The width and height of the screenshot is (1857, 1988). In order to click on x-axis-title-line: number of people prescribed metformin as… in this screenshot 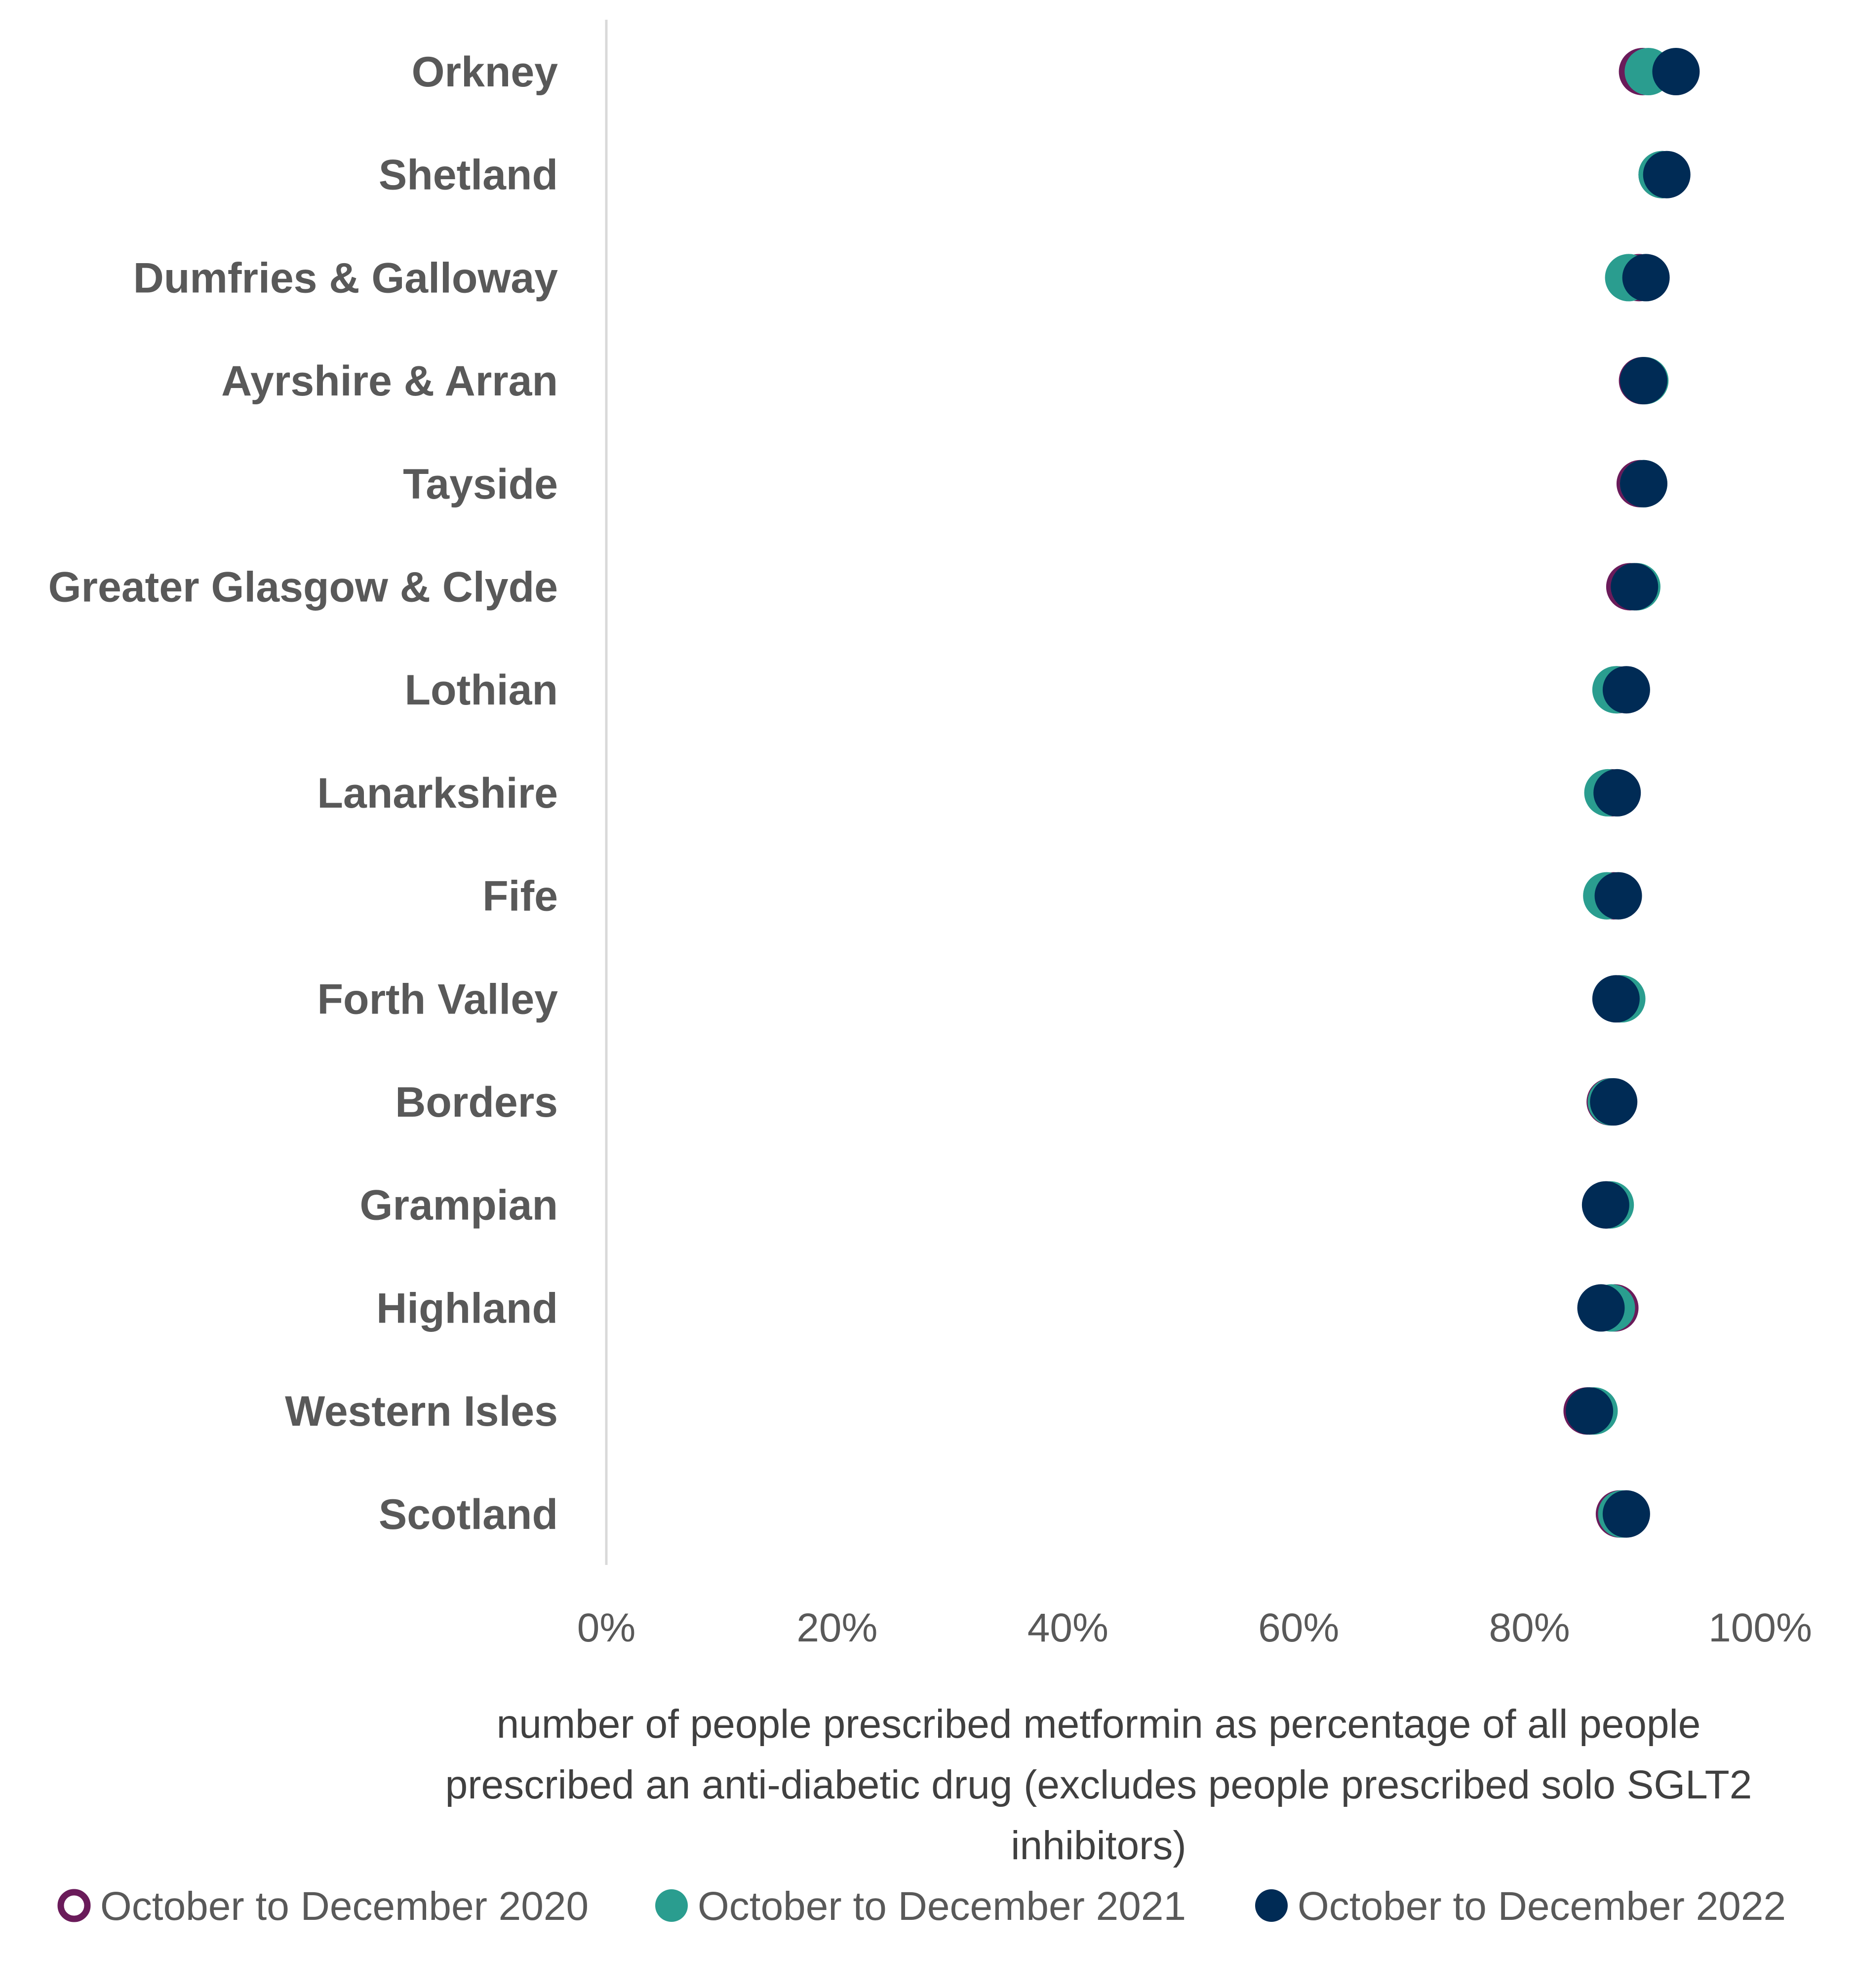, I will do `click(1099, 1724)`.